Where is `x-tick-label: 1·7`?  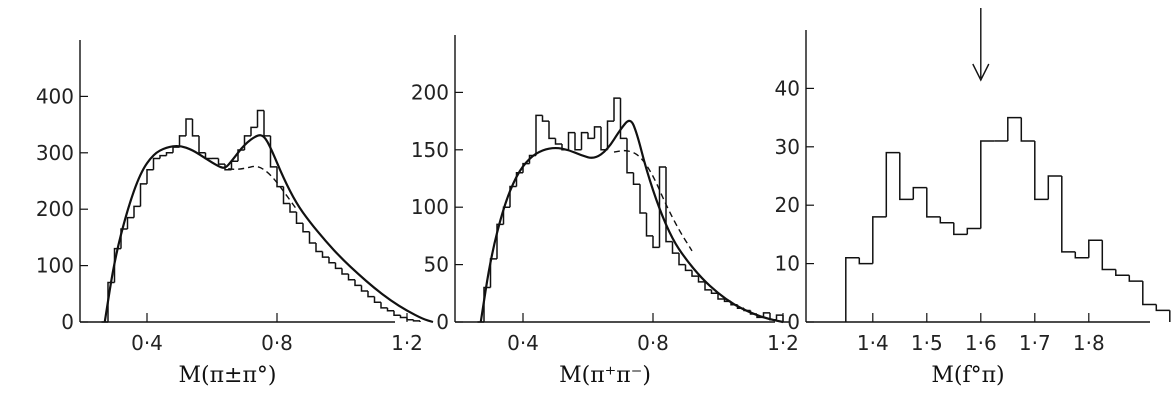
x-tick-label: 1·7 is located at coordinates (1035, 343).